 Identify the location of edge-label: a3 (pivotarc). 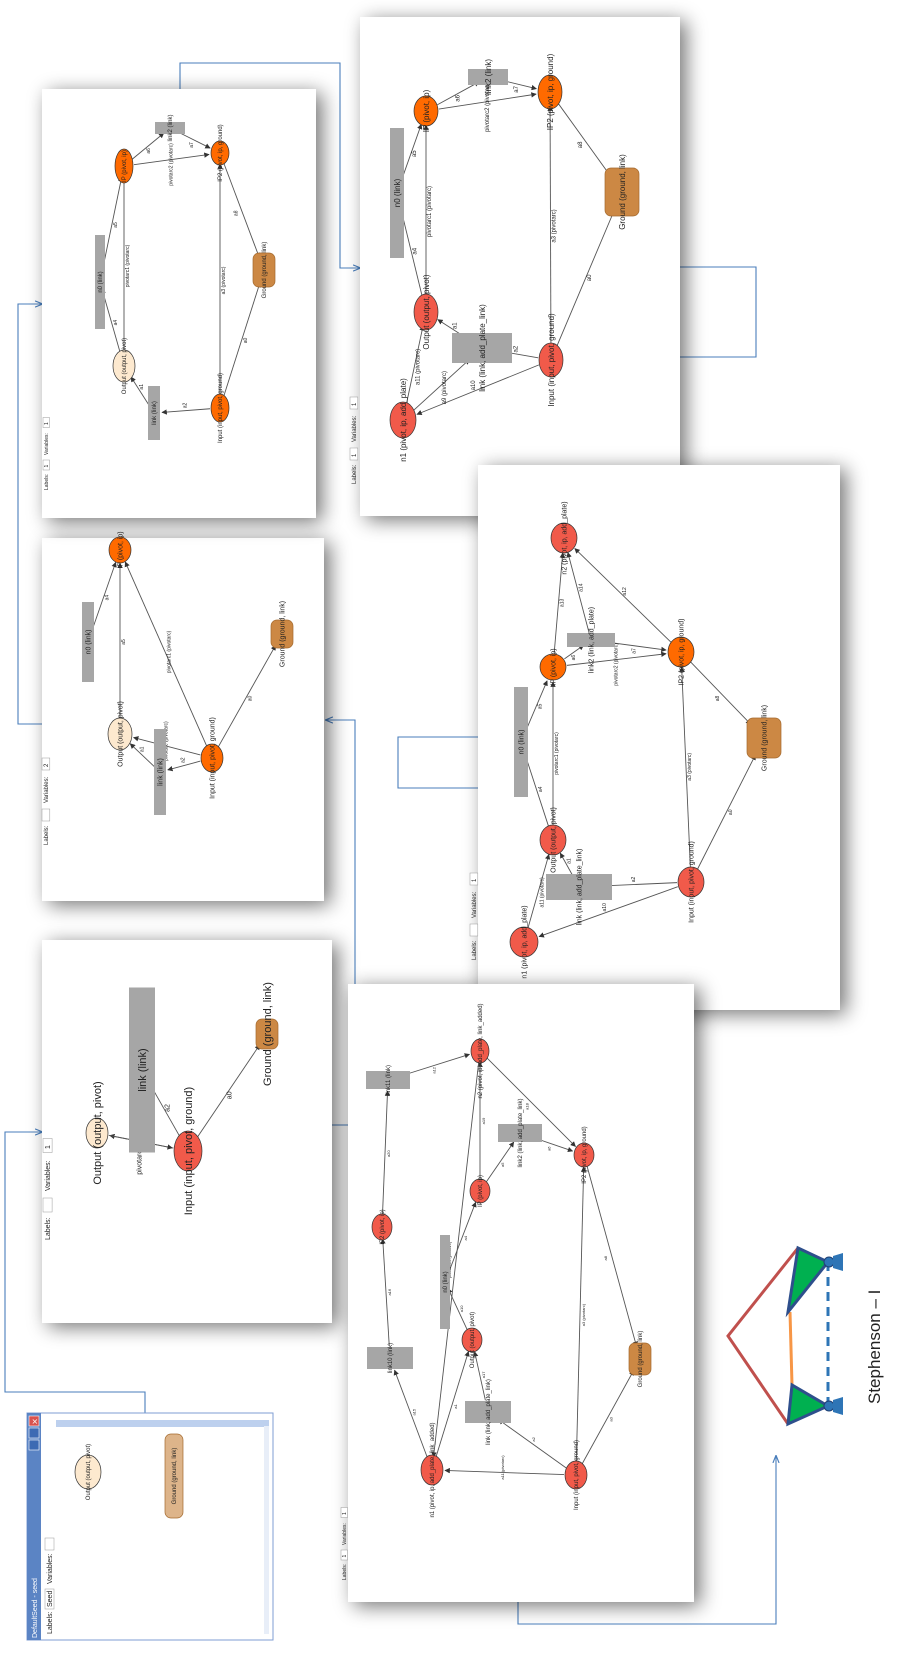
(555, 225).